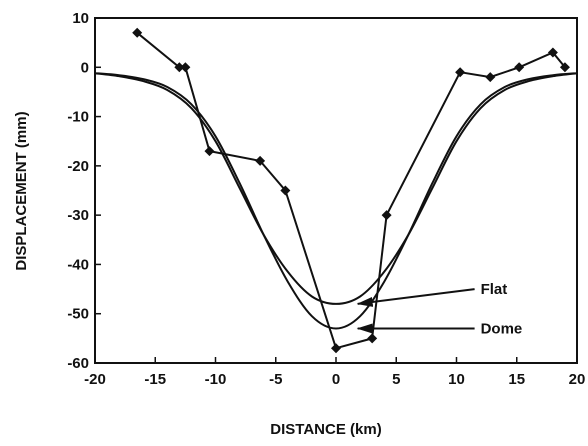  What do you see at coordinates (275, 379) in the screenshot?
I see `x-tick-label: -5` at bounding box center [275, 379].